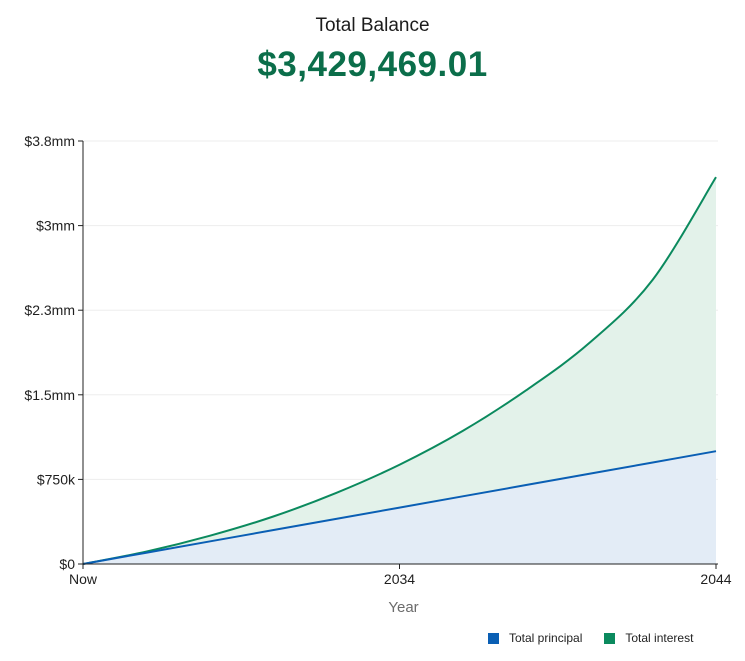 The image size is (745, 661). I want to click on legend-swatch-interest, so click(610, 638).